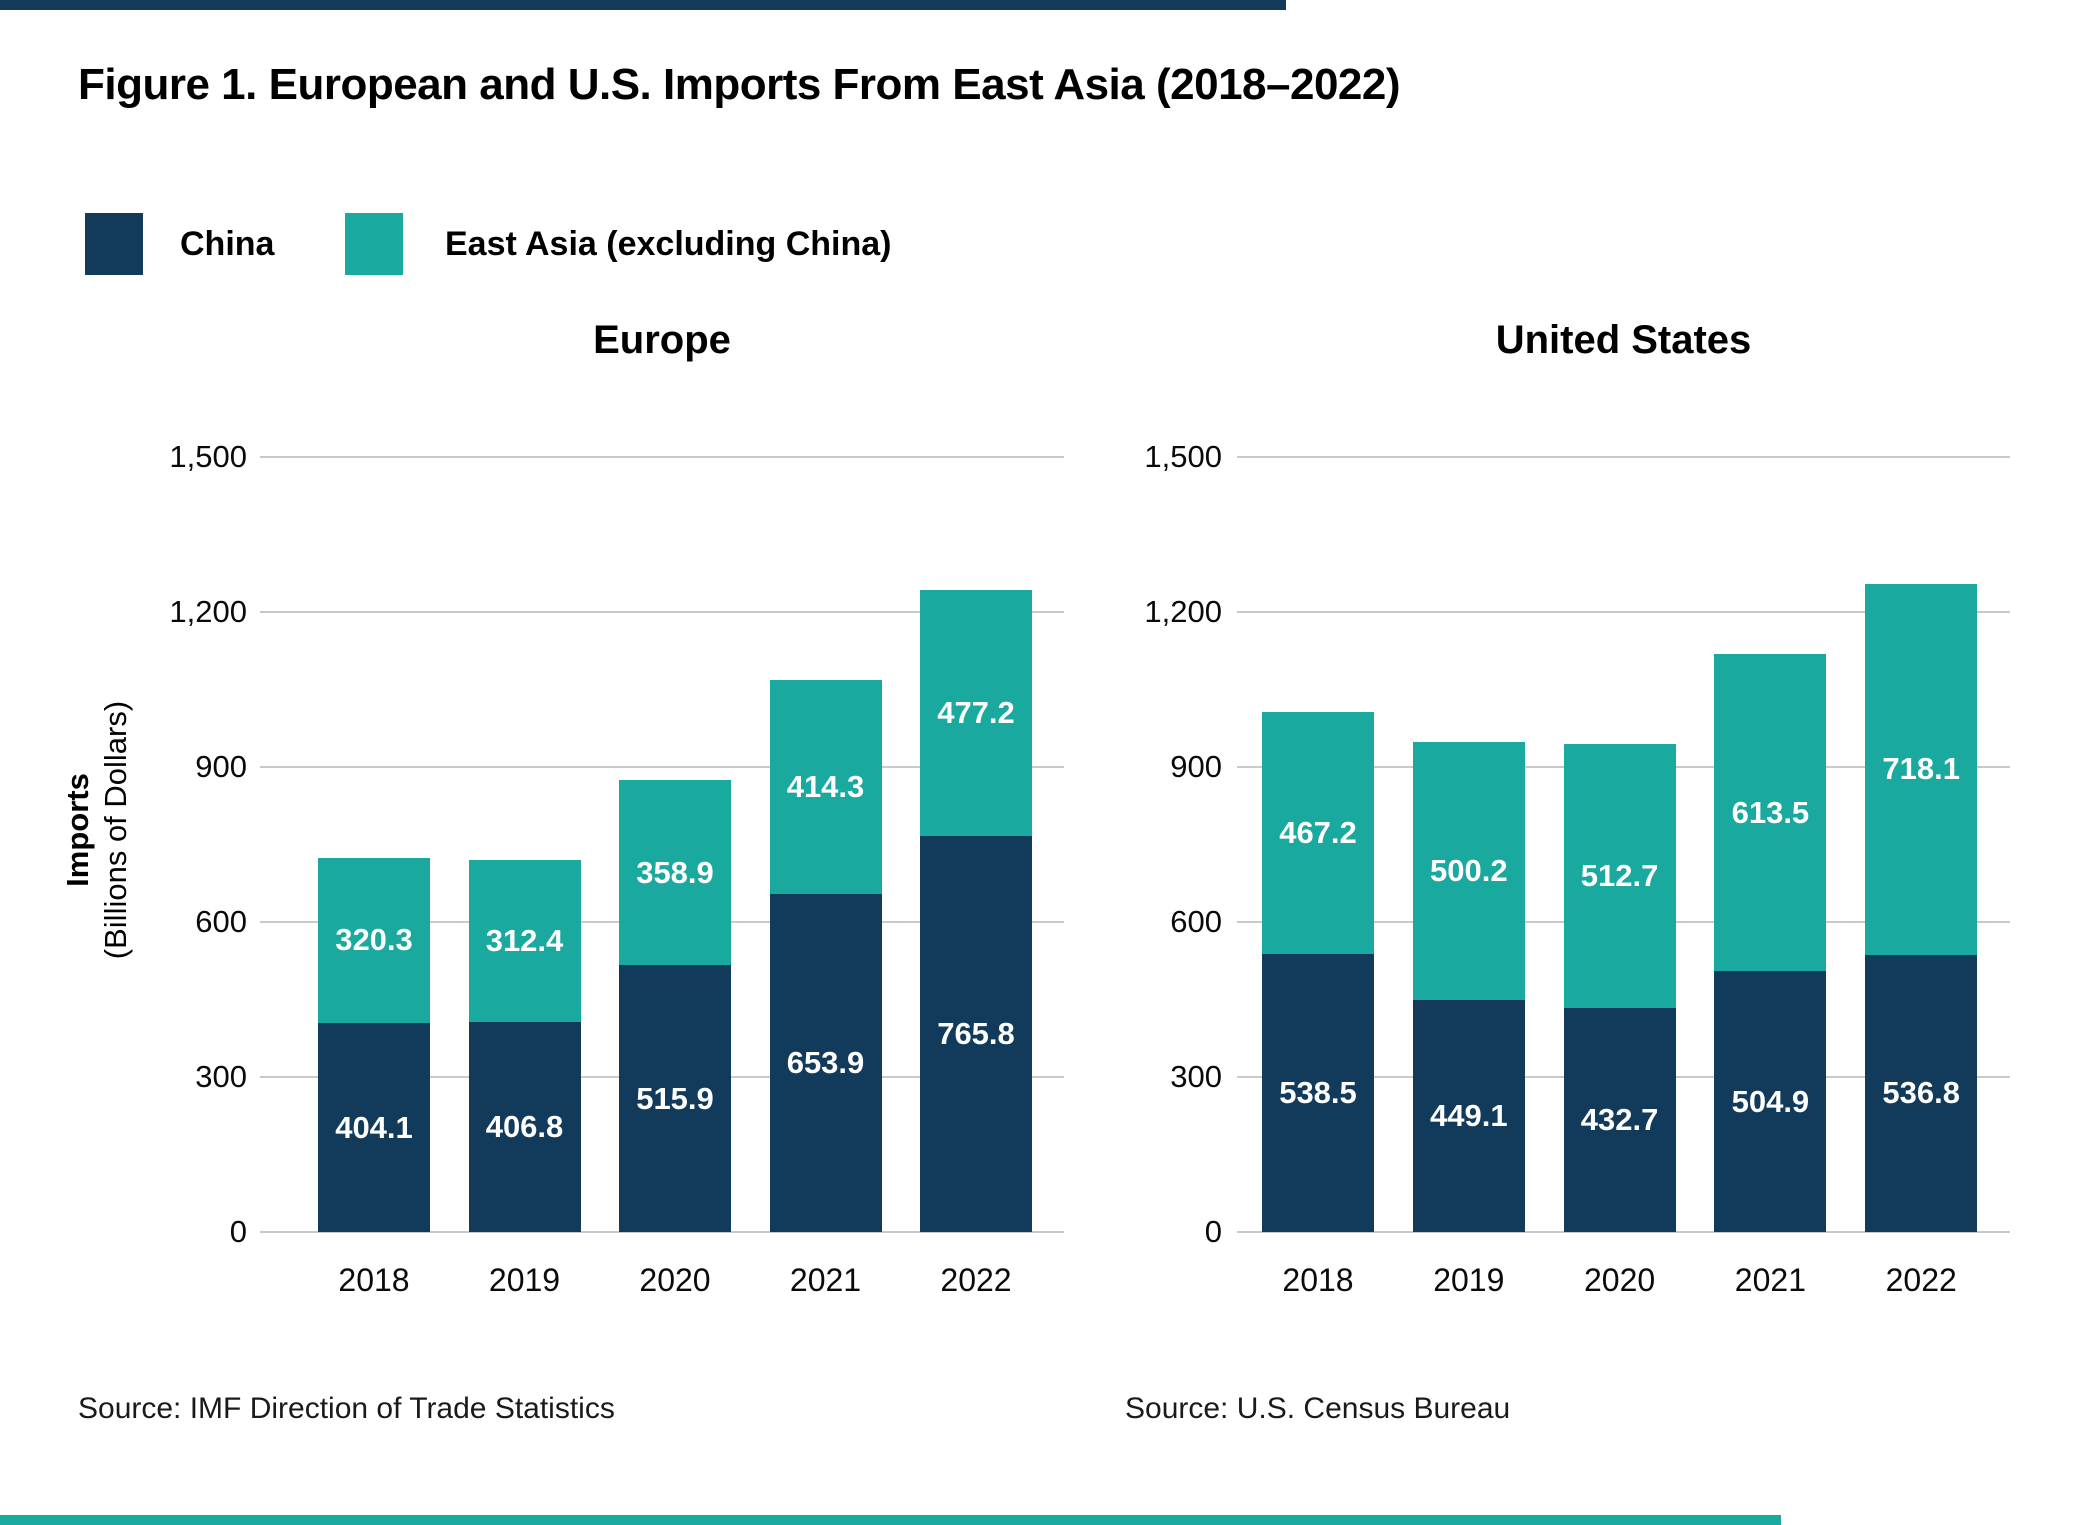  I want to click on bar-value-label-china: 432.7, so click(1619, 1120).